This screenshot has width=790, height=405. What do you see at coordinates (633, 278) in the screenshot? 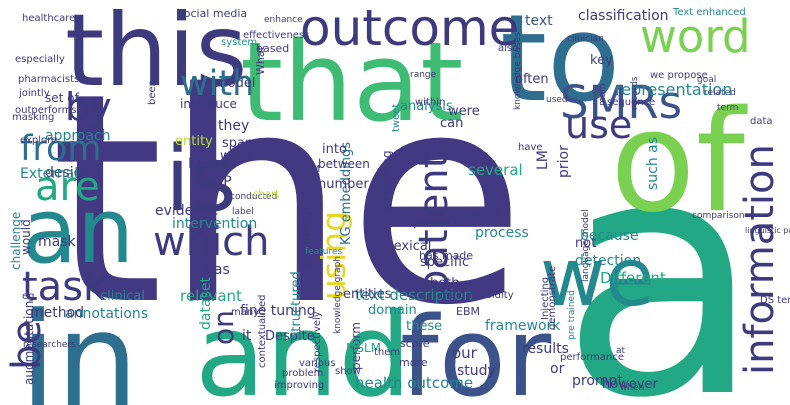
I see `word-different: Different` at bounding box center [633, 278].